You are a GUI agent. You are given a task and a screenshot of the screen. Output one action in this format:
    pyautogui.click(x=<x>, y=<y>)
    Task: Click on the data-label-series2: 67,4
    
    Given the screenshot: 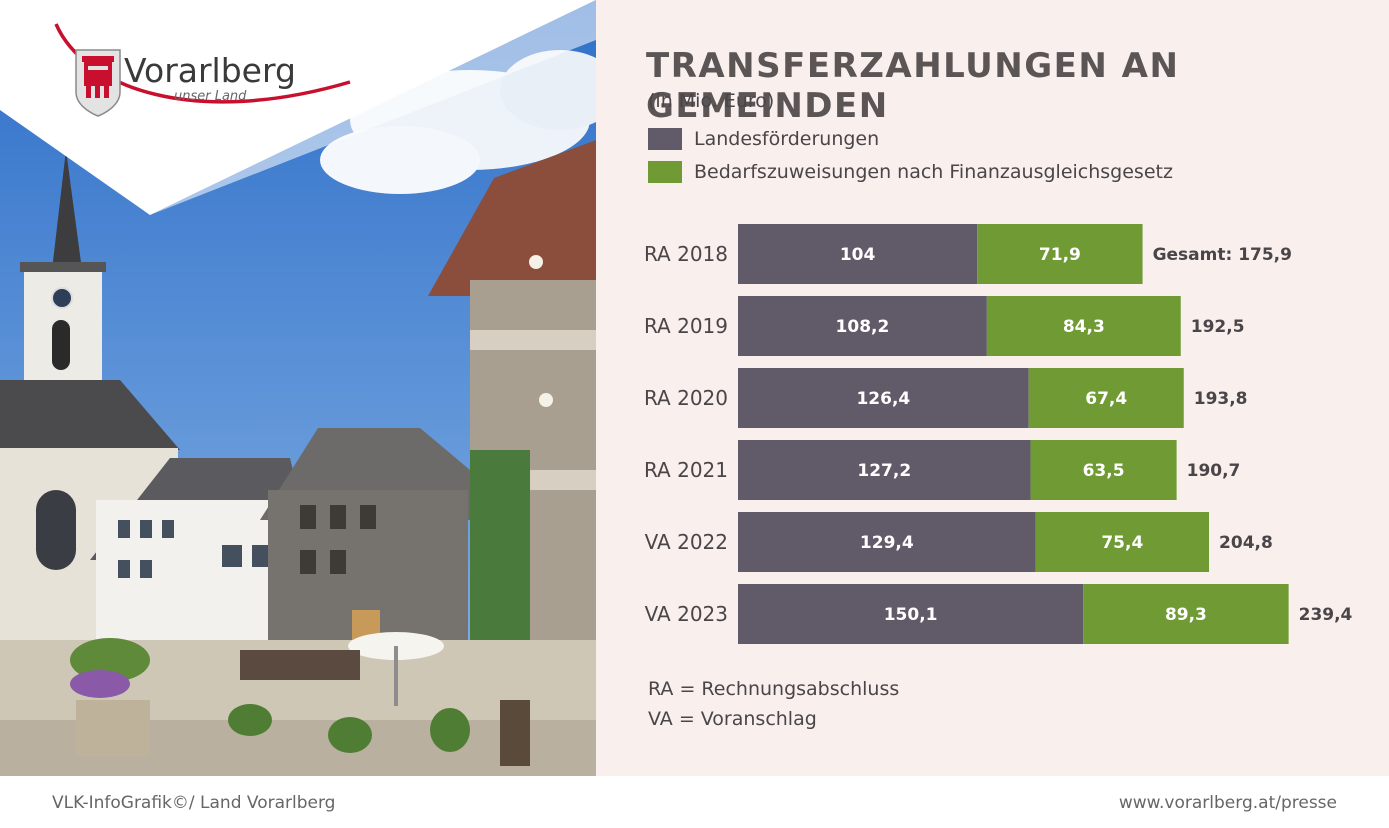 What is the action you would take?
    pyautogui.click(x=1106, y=399)
    